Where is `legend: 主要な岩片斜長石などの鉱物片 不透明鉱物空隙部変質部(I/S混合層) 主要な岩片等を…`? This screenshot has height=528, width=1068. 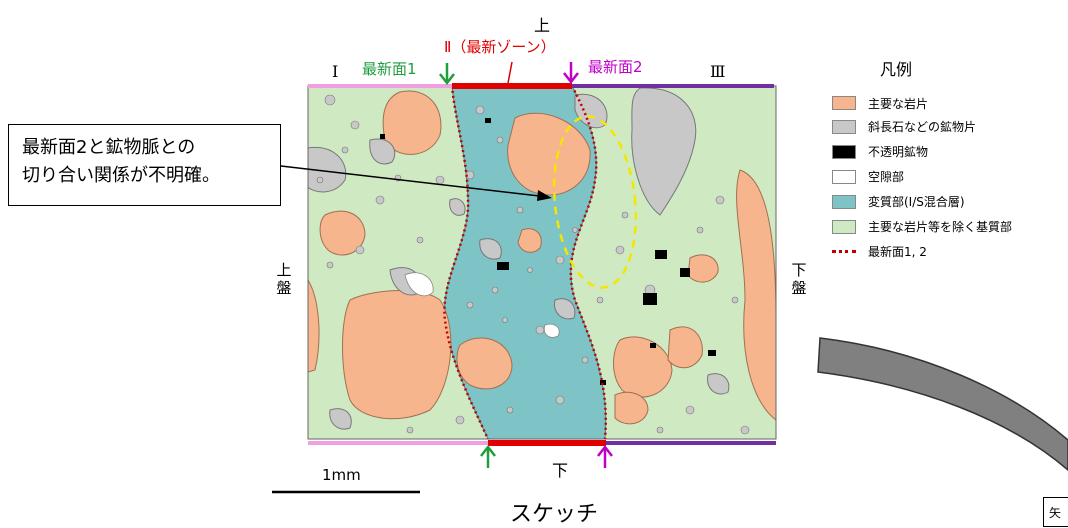 legend: 主要な岩片斜長石などの鉱物片 不透明鉱物空隙部変質部(I/S混合層) 主要な岩片等を… is located at coordinates (922, 178).